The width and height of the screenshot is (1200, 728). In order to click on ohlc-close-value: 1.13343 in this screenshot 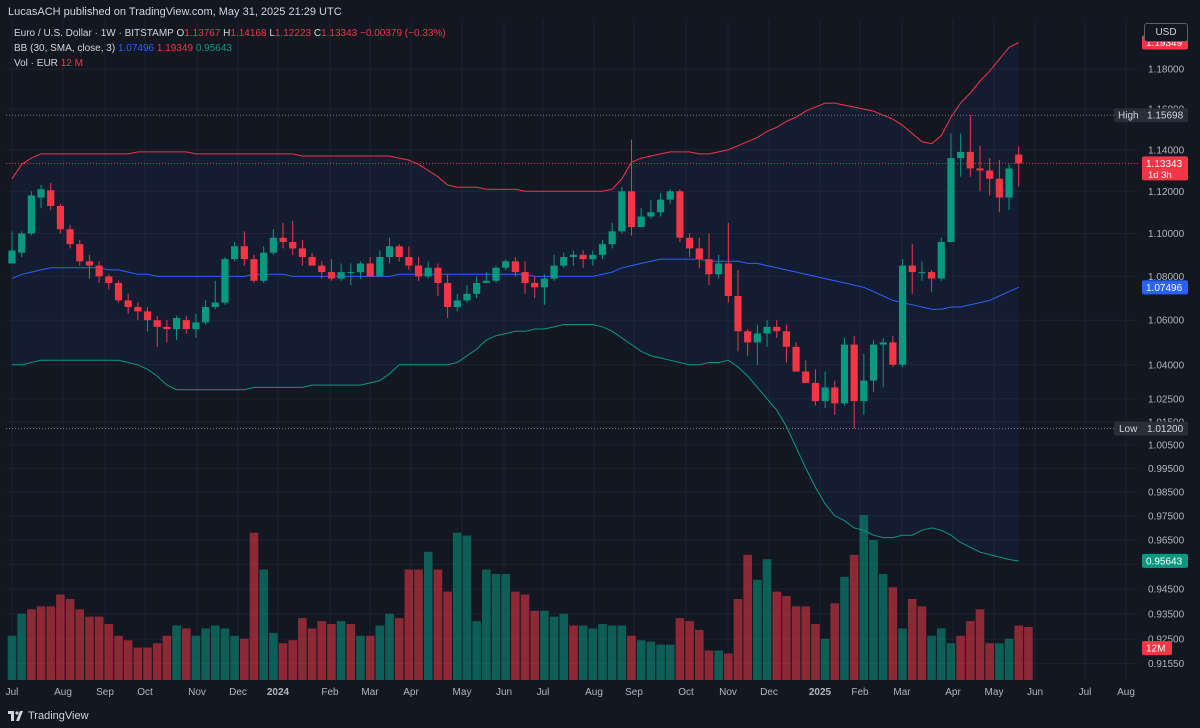, I will do `click(339, 33)`.